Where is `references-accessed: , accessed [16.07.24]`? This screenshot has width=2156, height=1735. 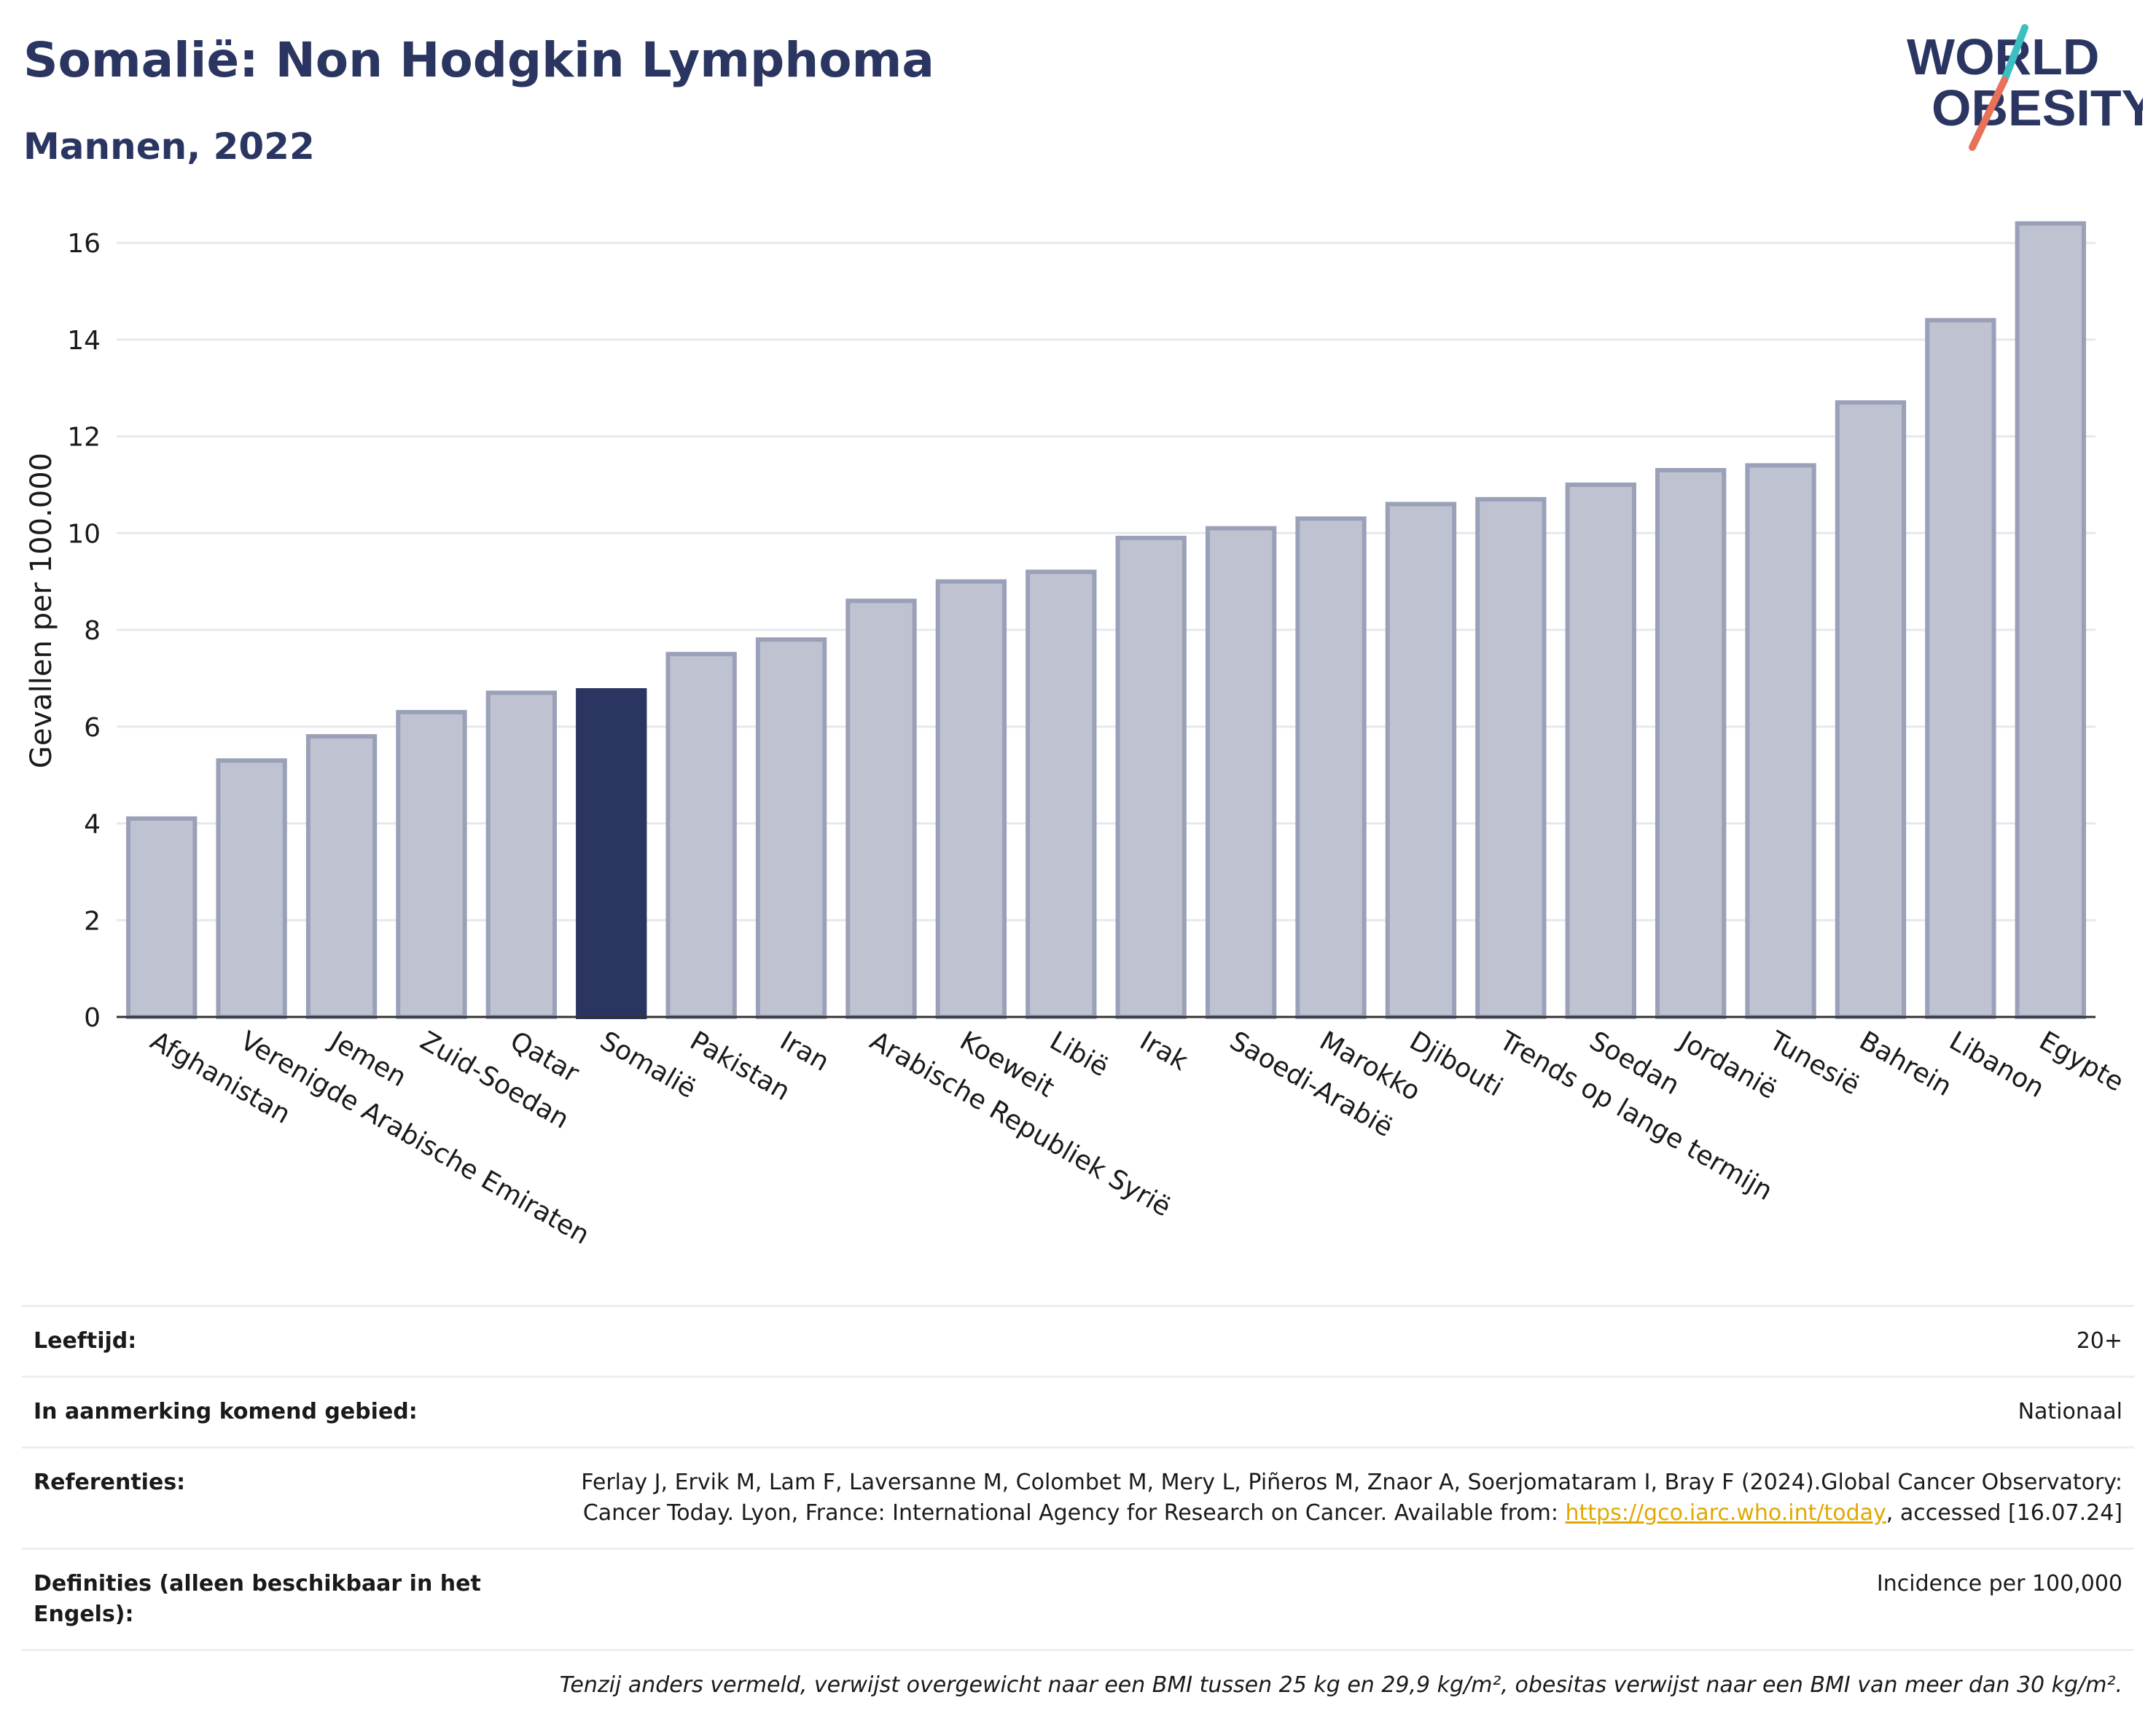 references-accessed: , accessed [16.07.24] is located at coordinates (2004, 1513).